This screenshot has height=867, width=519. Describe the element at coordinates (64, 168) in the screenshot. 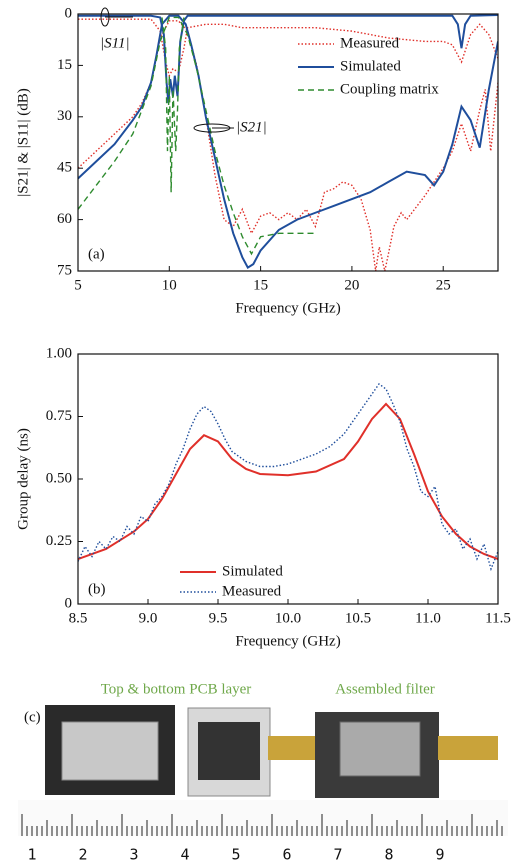

I see `y-tick-label: 45` at that location.